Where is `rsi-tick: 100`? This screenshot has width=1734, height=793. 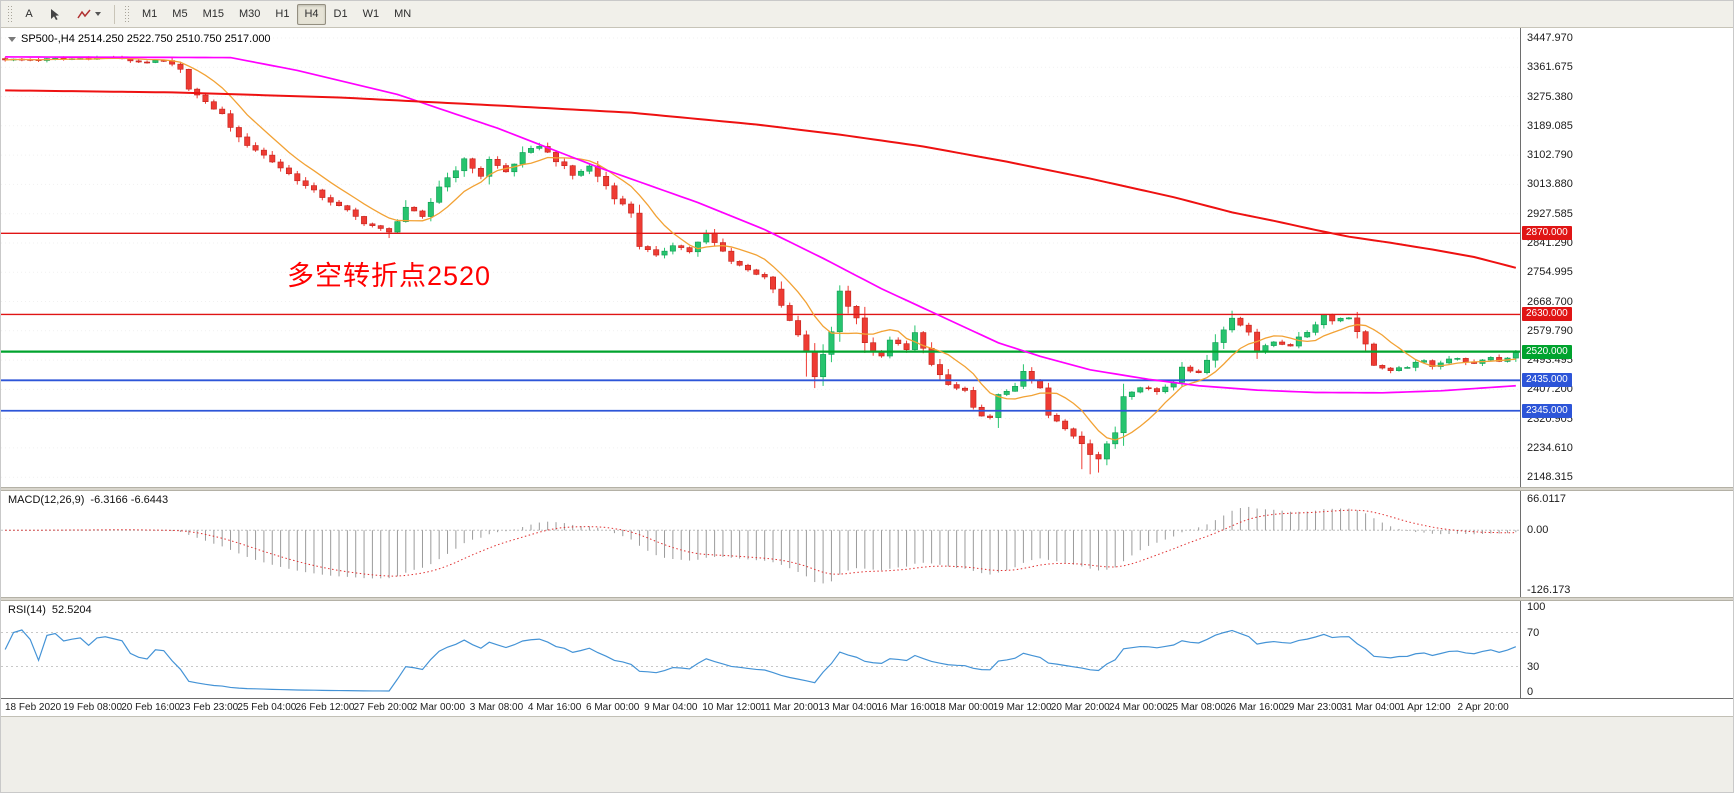 rsi-tick: 100 is located at coordinates (1536, 607).